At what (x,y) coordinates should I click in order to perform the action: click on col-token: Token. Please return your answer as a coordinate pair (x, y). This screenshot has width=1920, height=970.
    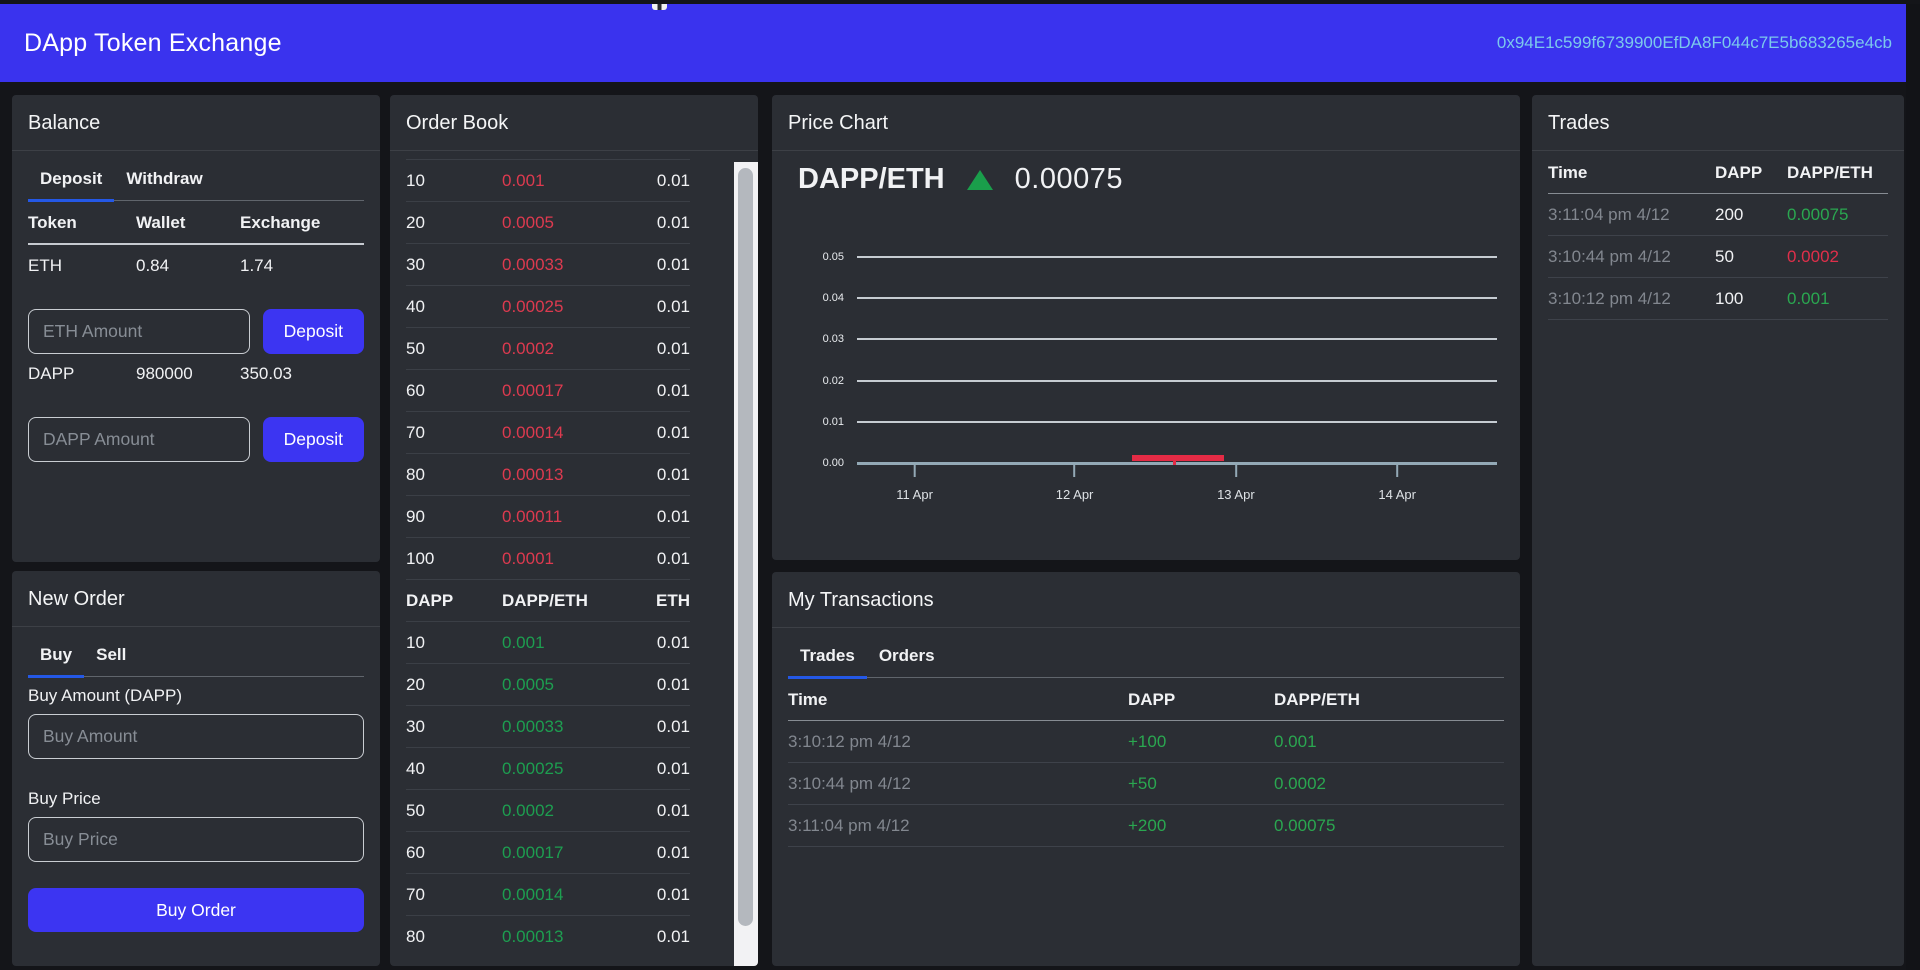
    Looking at the image, I should click on (52, 222).